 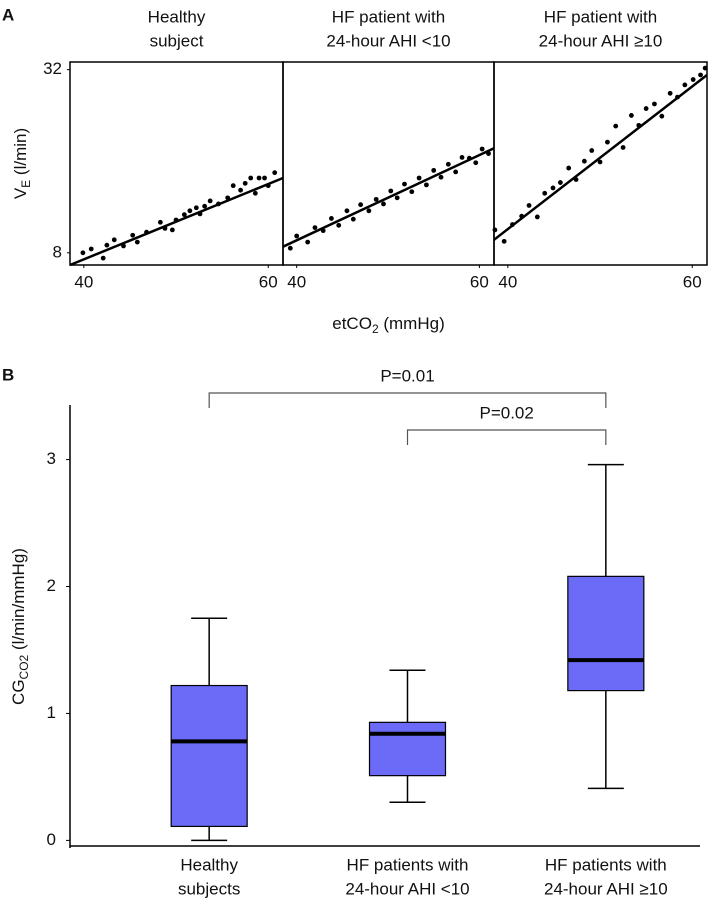 I want to click on y-tick-label: 32, so click(x=52, y=68).